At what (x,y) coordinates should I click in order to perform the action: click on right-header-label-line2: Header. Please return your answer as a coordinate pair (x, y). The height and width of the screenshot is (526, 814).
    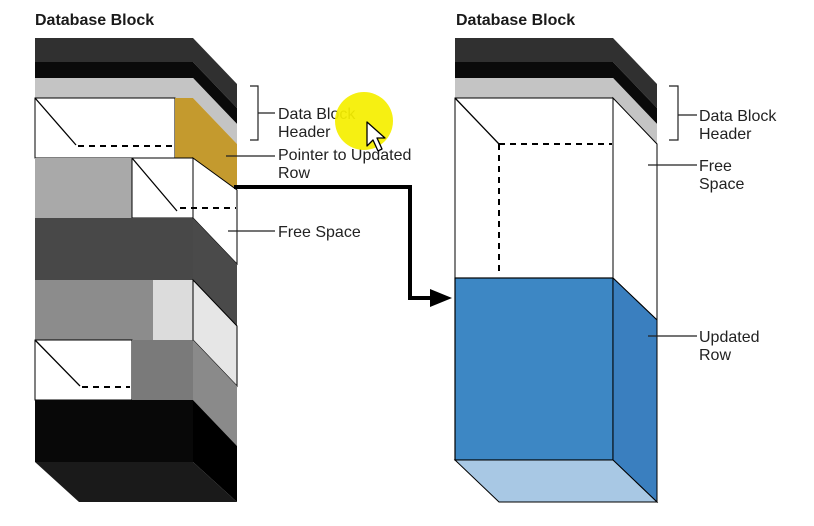
    Looking at the image, I should click on (725, 134).